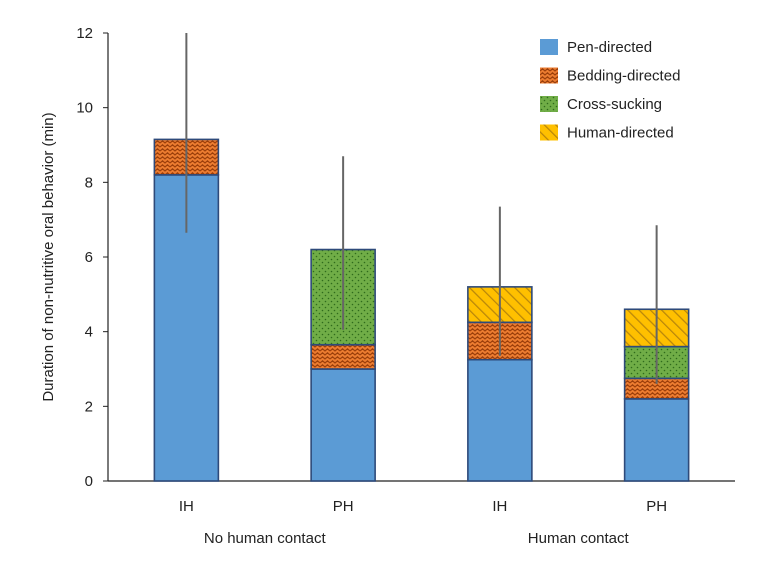  I want to click on x-group-label: No human contact, so click(265, 538).